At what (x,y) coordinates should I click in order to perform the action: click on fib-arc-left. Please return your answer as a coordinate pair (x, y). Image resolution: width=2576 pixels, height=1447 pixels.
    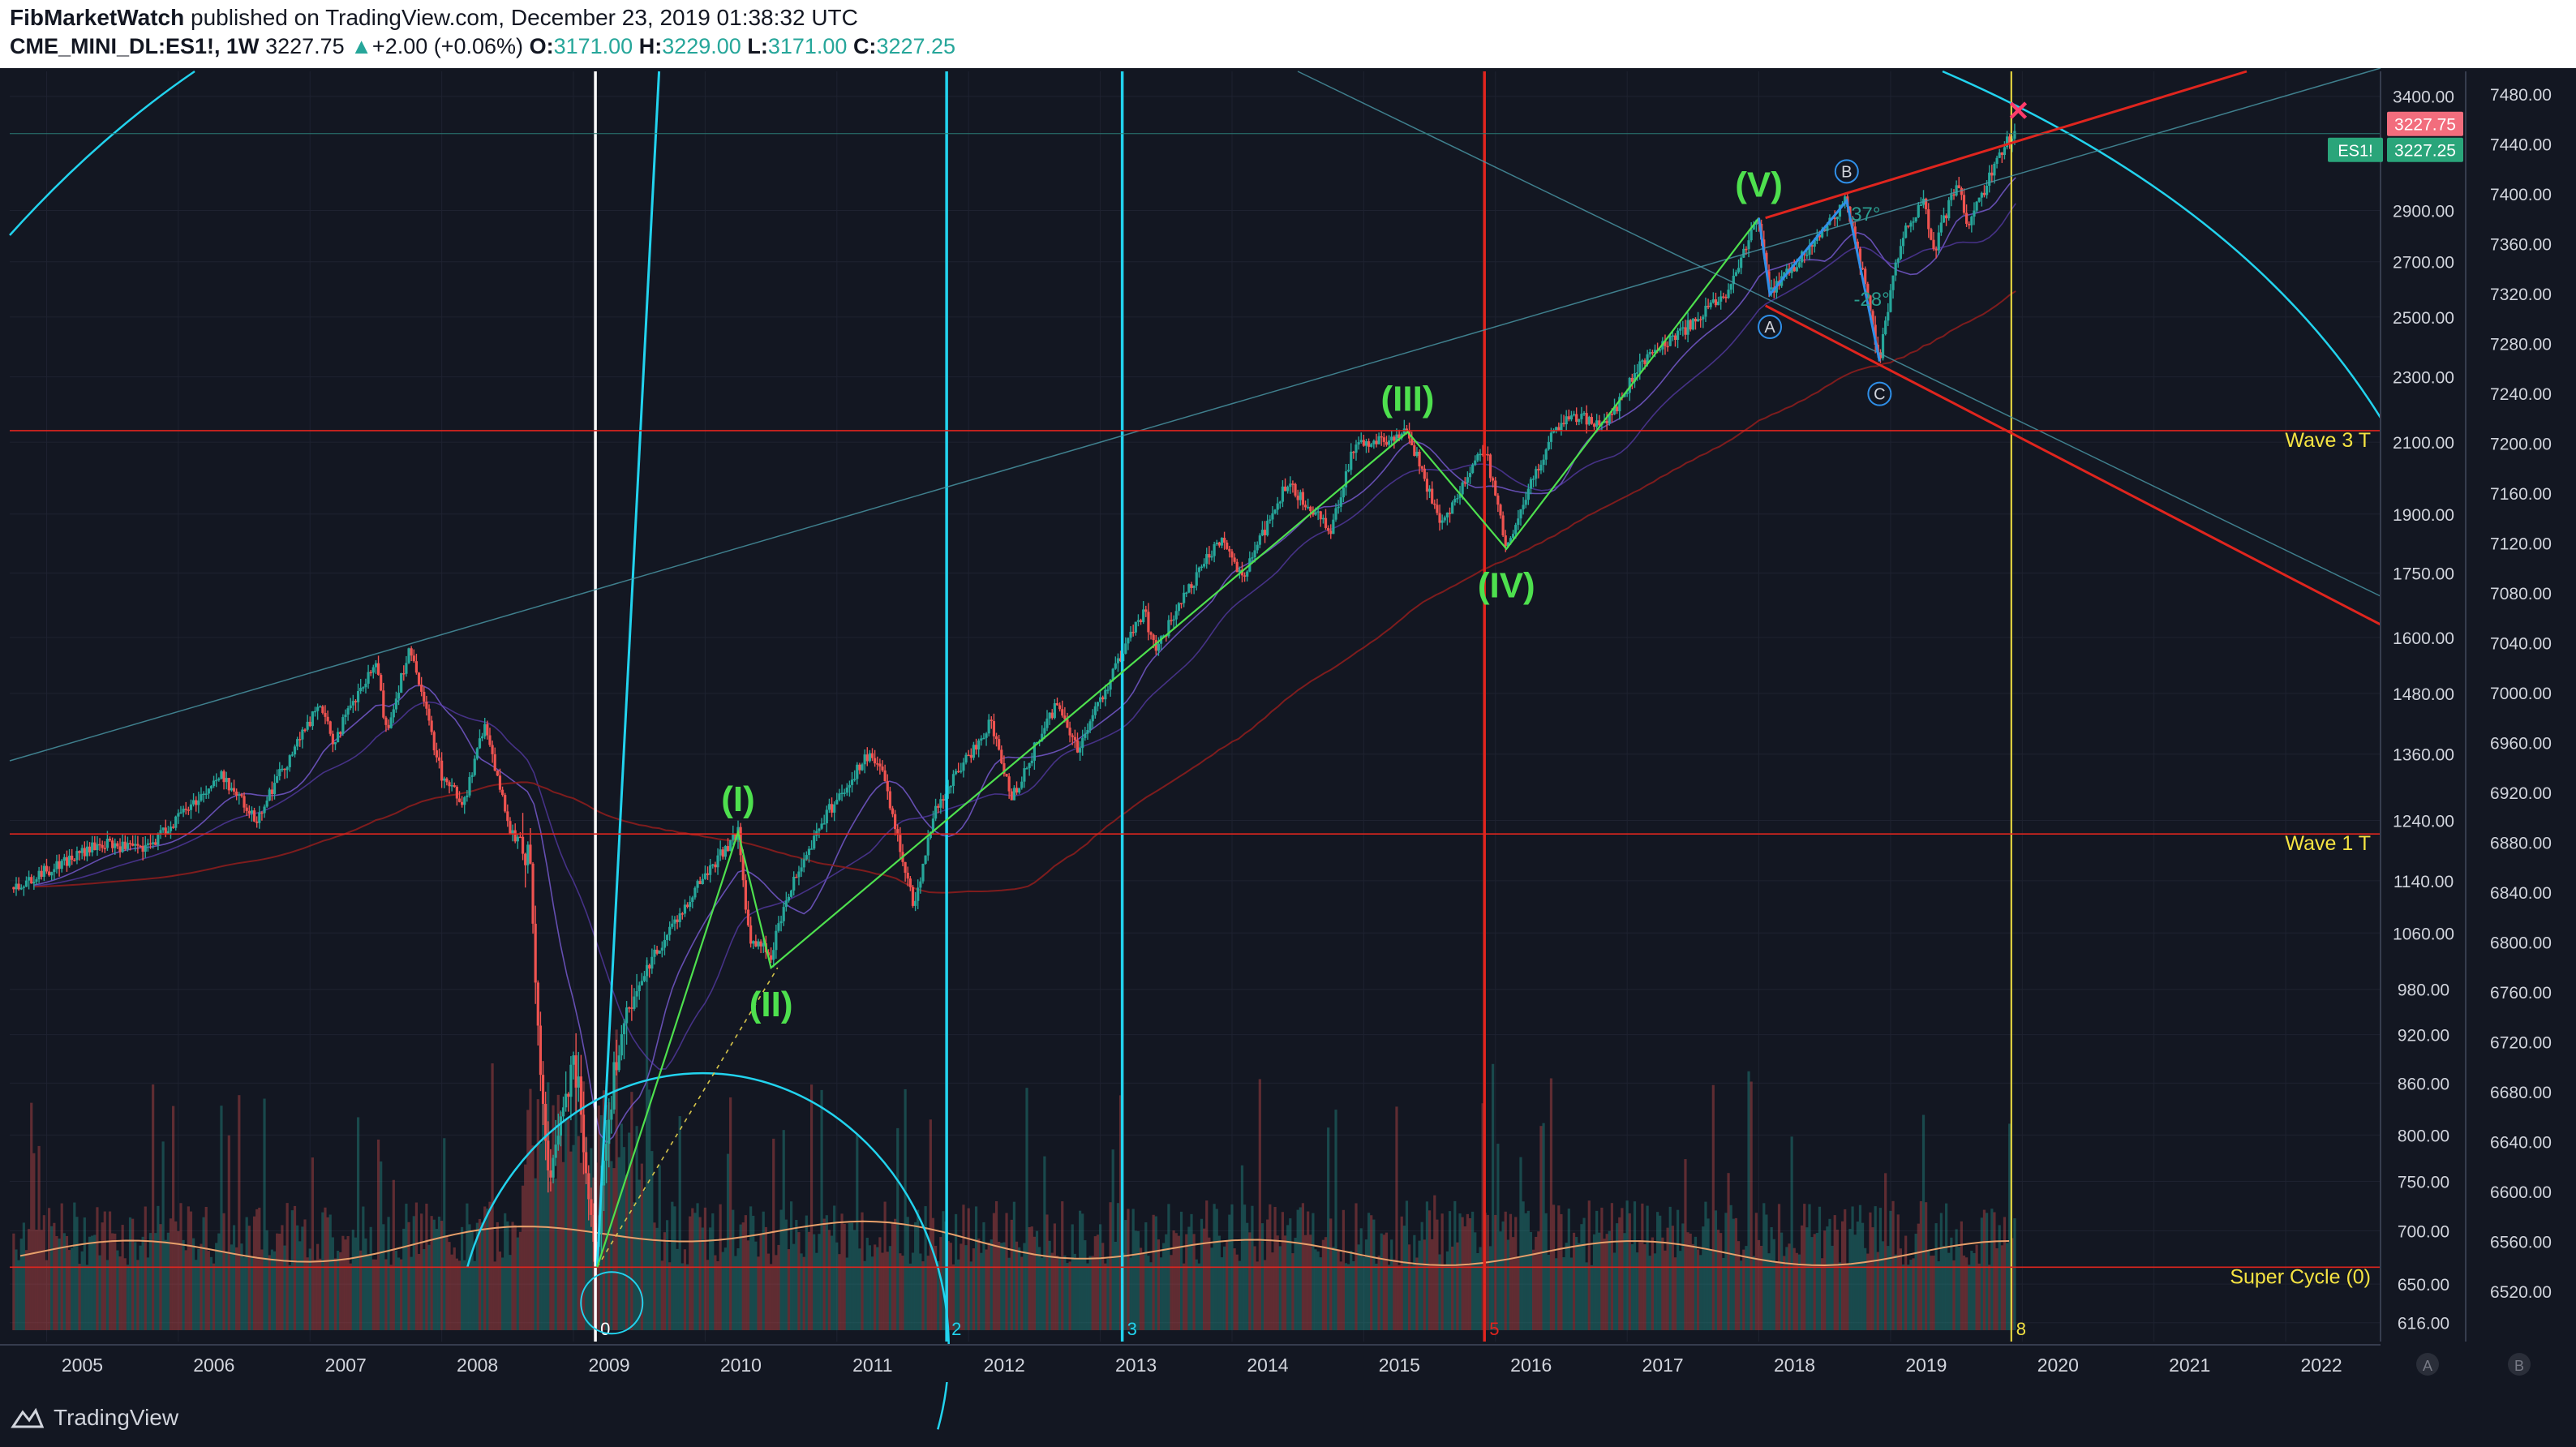
    Looking at the image, I should click on (102, 153).